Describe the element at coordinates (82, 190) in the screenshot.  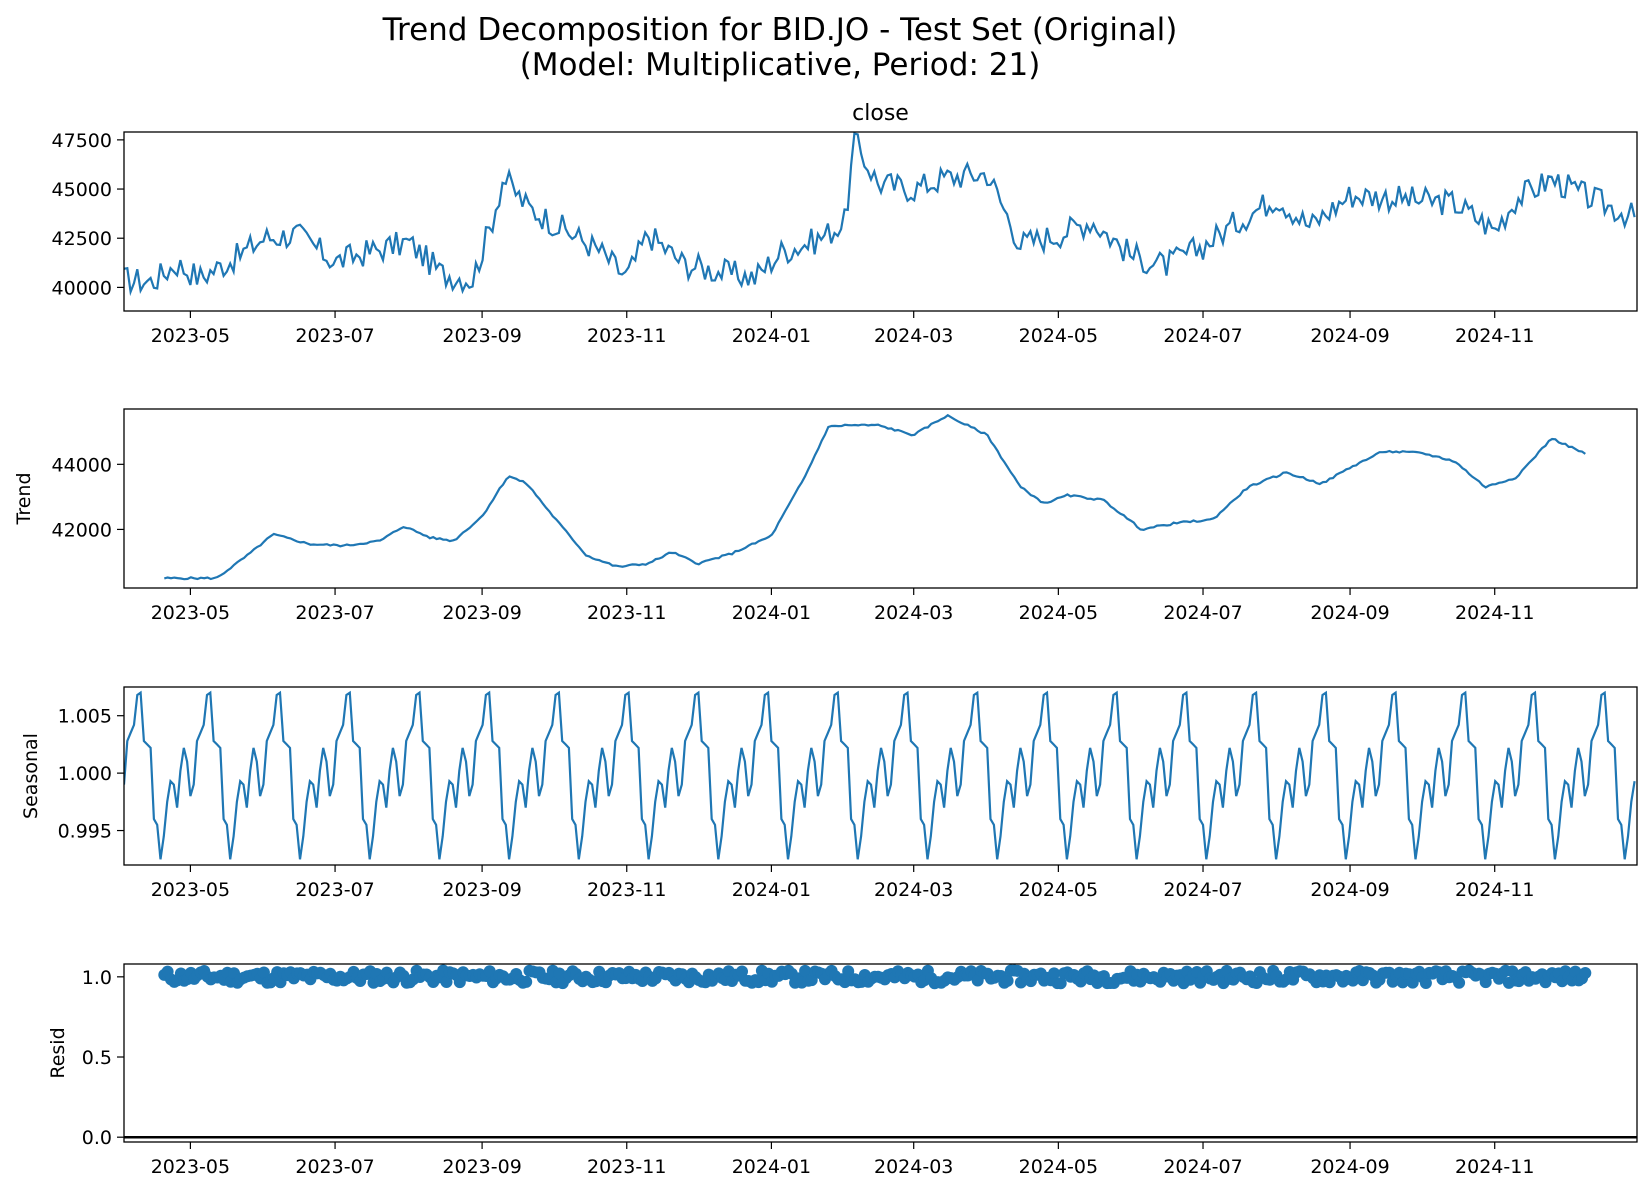
I see `y-tick-label: 45000` at that location.